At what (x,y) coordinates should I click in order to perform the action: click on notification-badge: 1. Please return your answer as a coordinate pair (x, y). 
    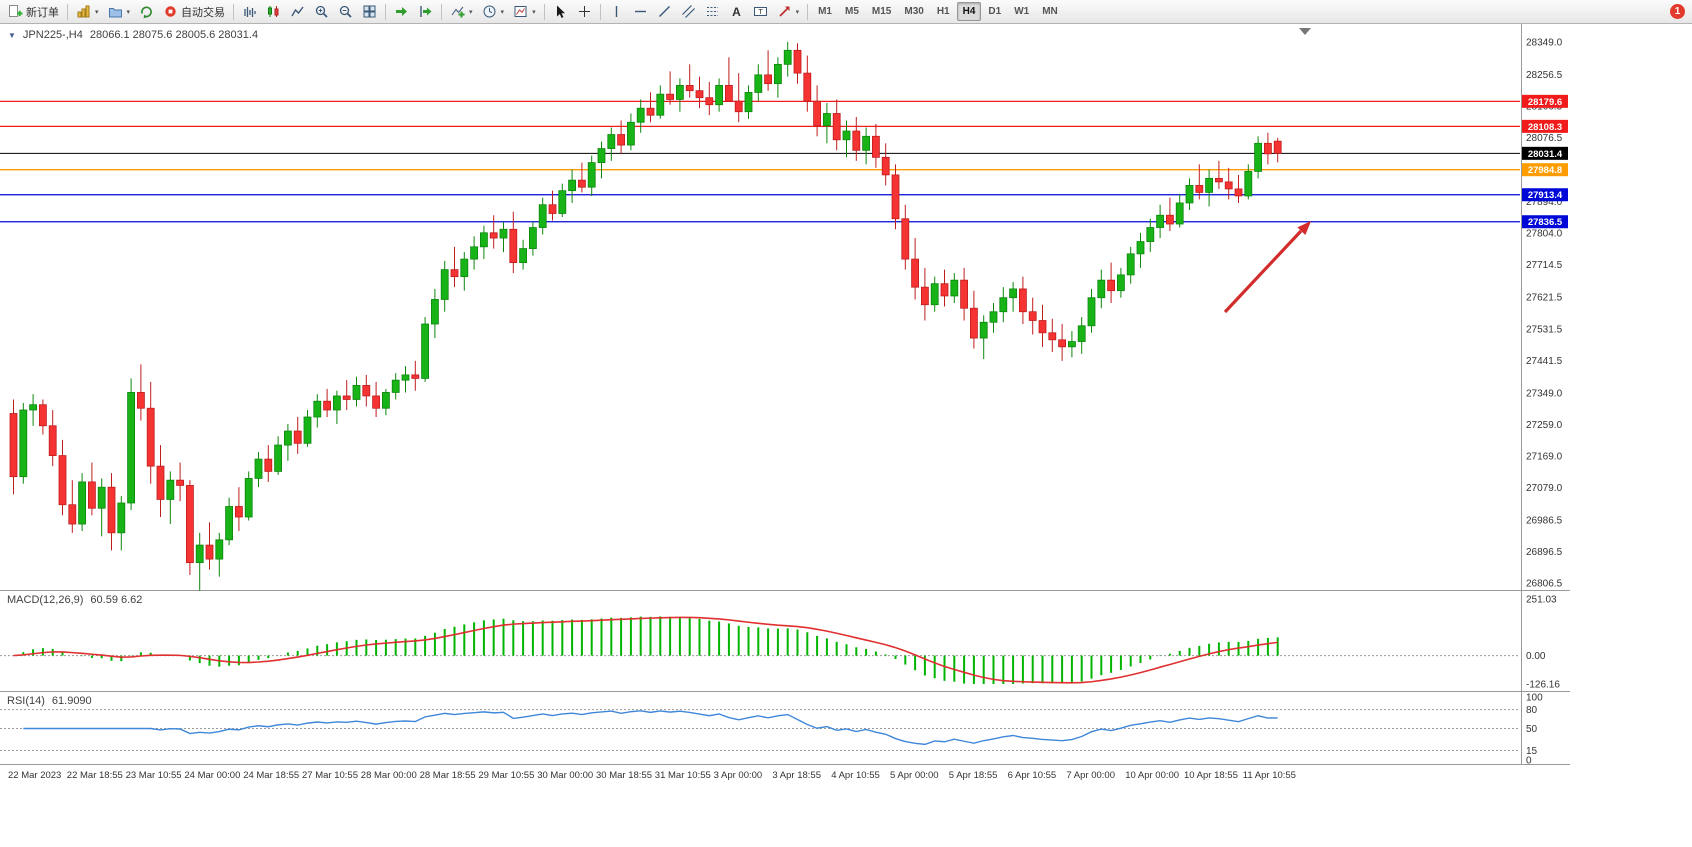
    Looking at the image, I should click on (1677, 11).